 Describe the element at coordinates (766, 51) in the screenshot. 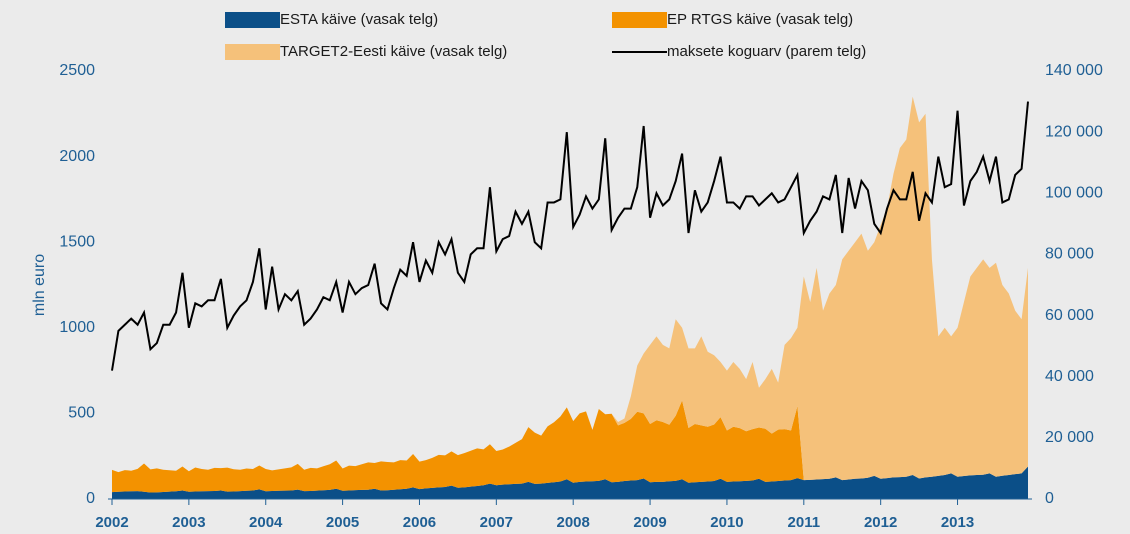

I see `legend-label: maksete koguarv (parem telg)` at that location.